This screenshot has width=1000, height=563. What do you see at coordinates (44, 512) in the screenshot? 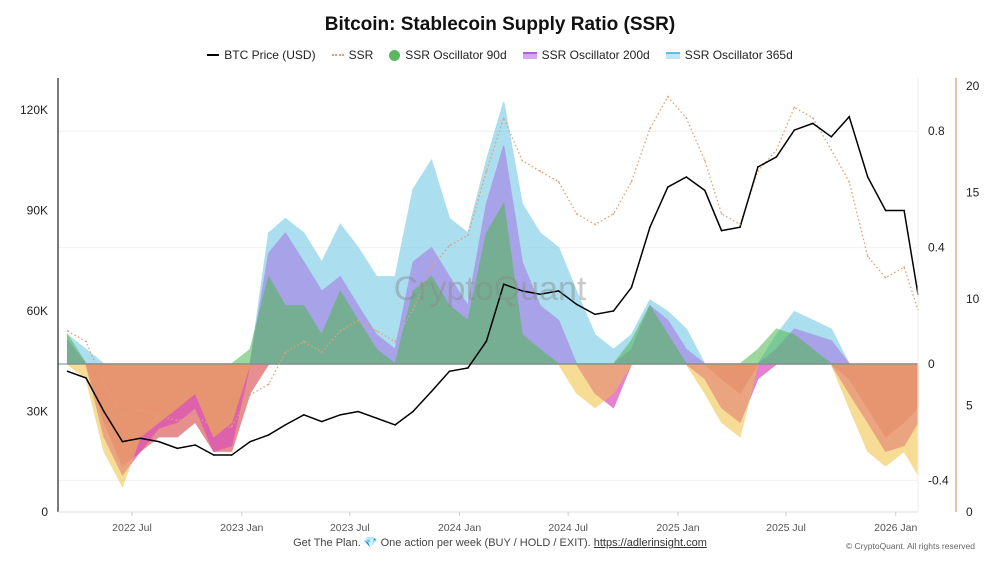
I see `price-tick-label: 0` at bounding box center [44, 512].